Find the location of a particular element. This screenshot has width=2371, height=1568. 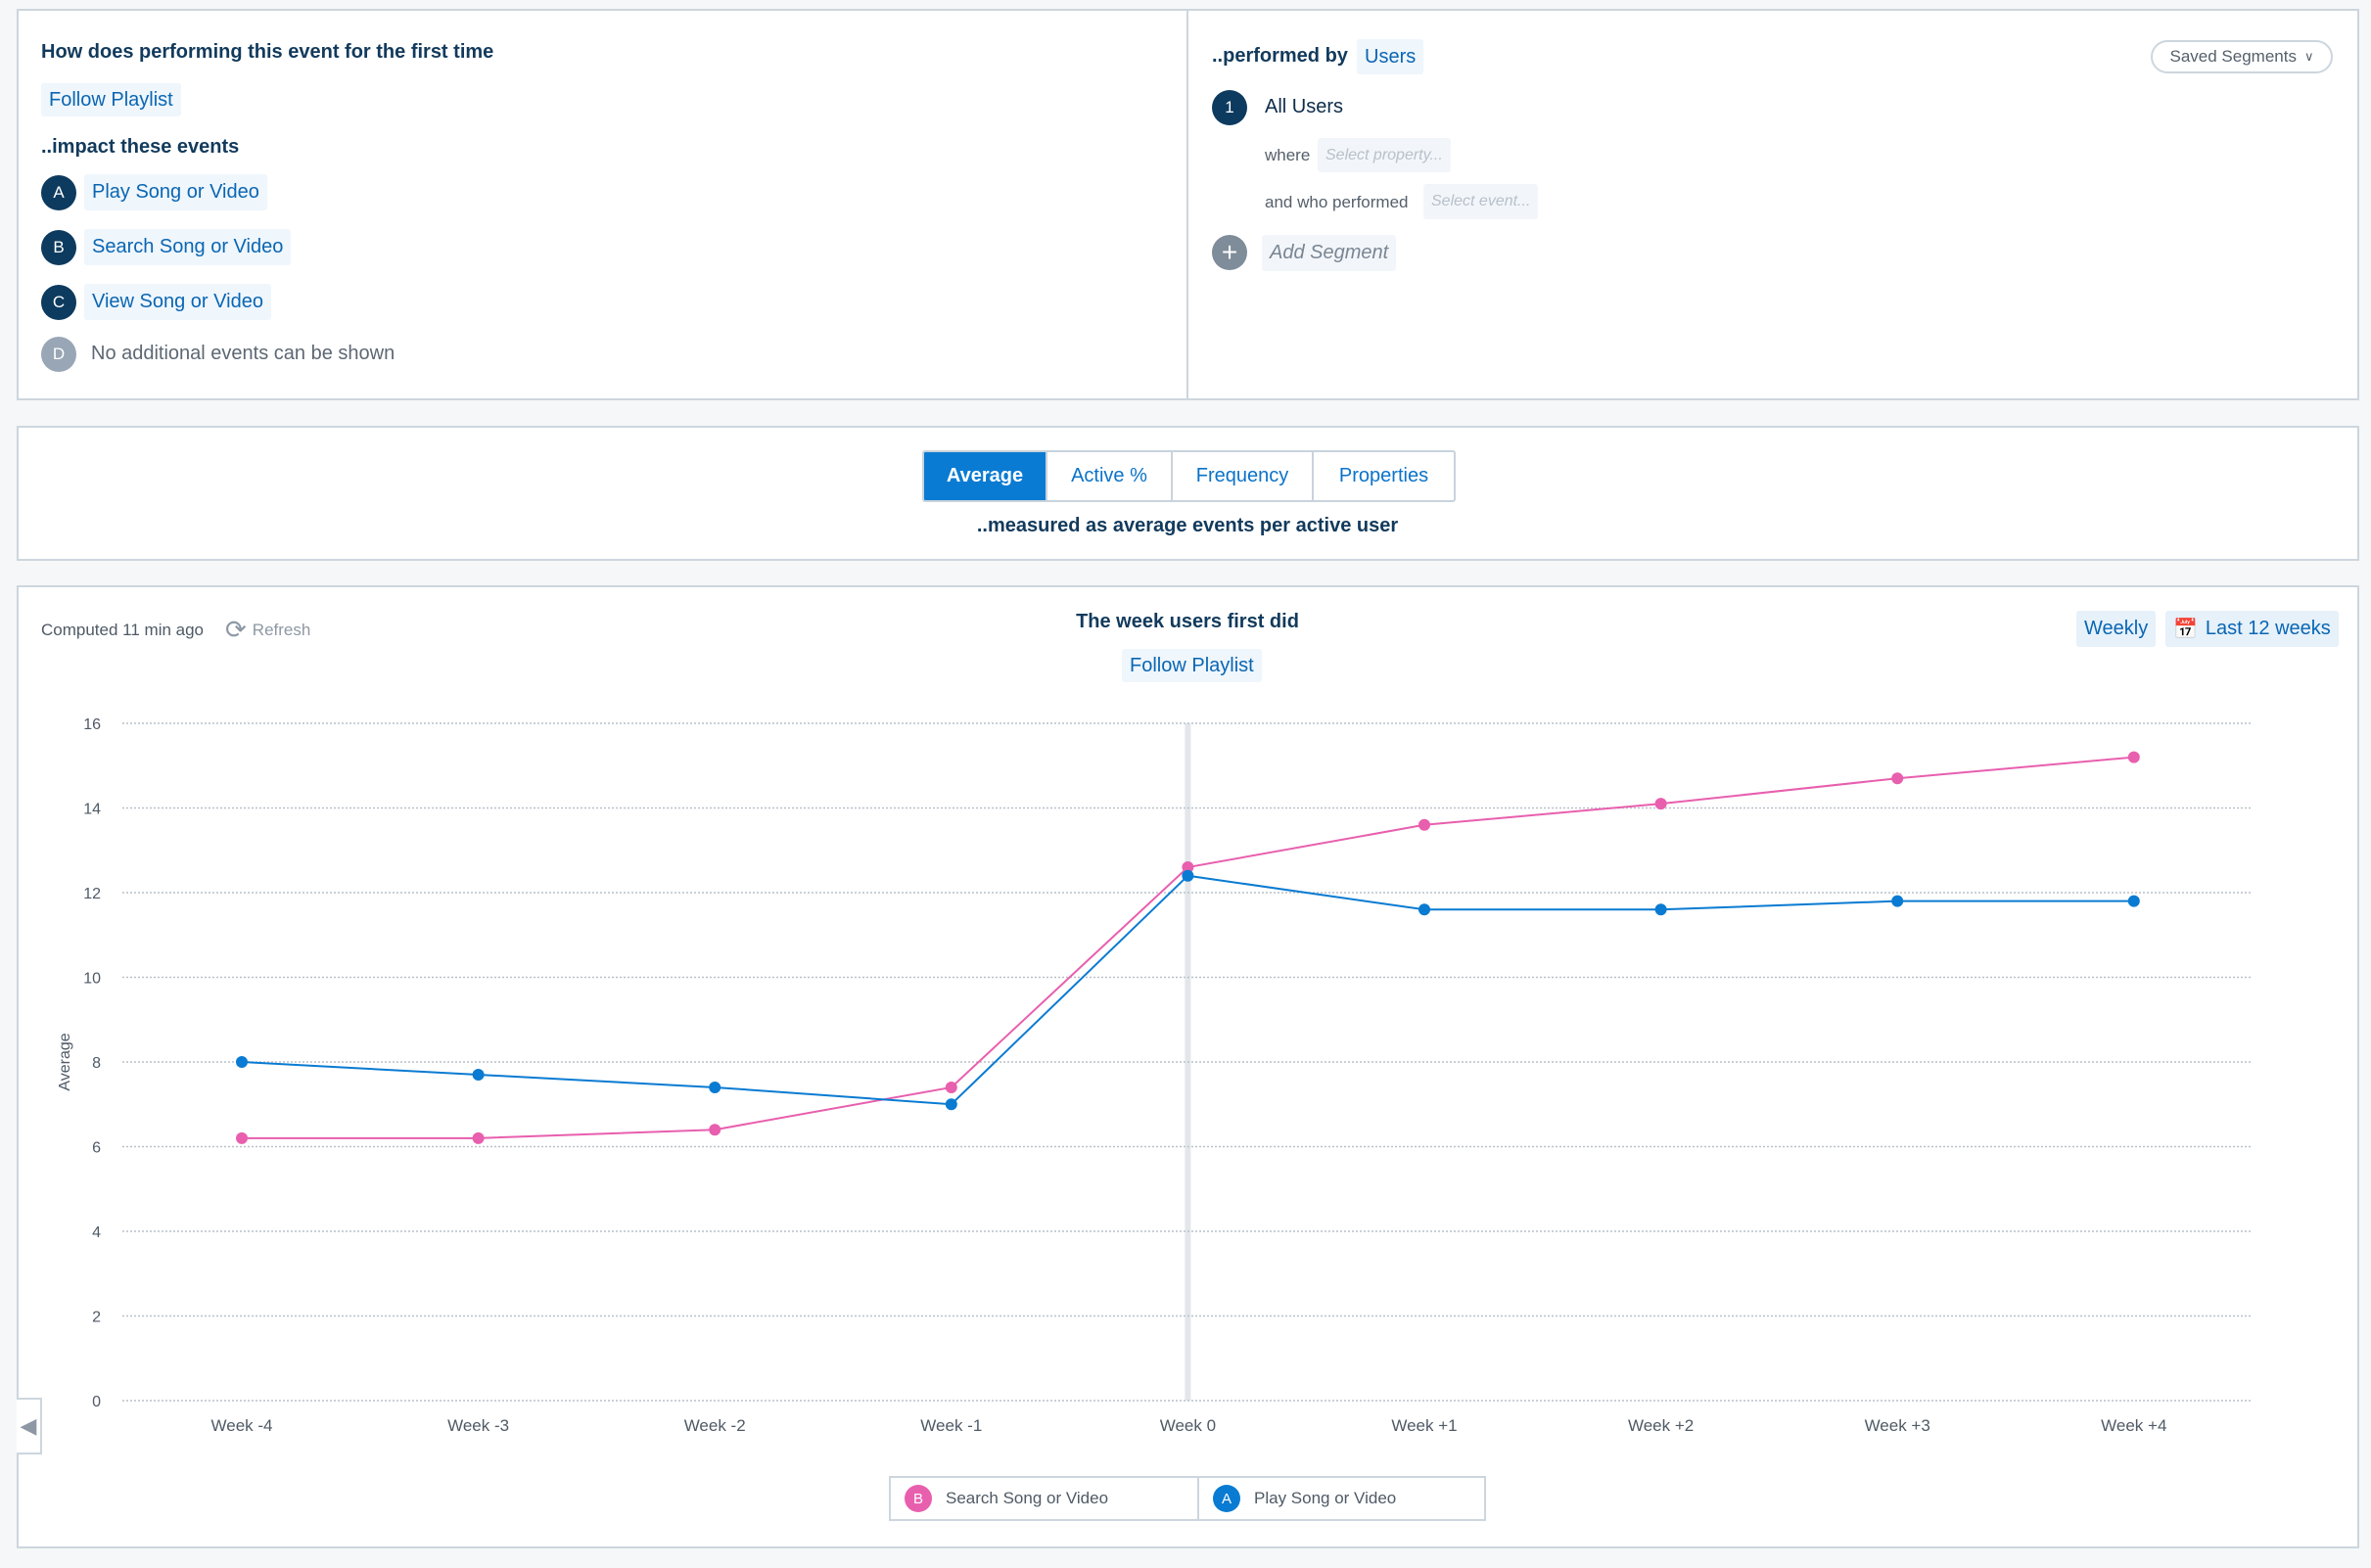

event-a-chip: Play Song or Video is located at coordinates (175, 192).